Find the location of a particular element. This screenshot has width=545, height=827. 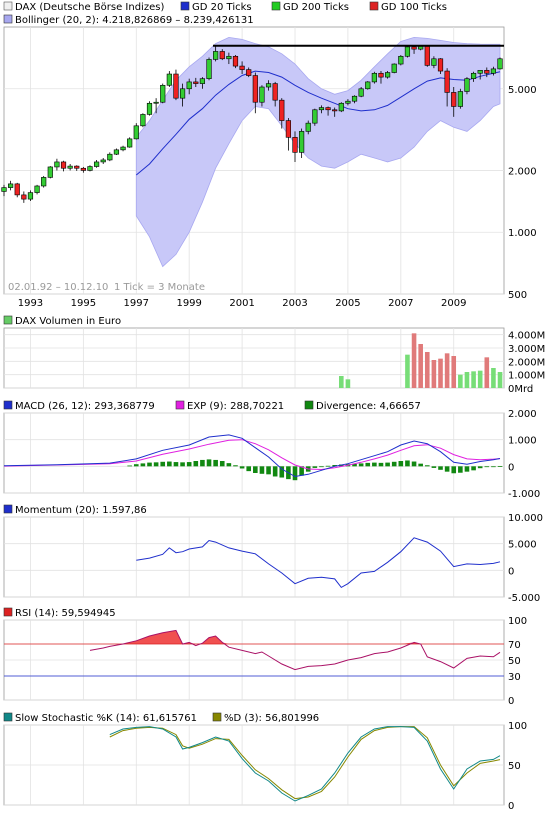

y-tick-label: 1.000 is located at coordinates (522, 441).